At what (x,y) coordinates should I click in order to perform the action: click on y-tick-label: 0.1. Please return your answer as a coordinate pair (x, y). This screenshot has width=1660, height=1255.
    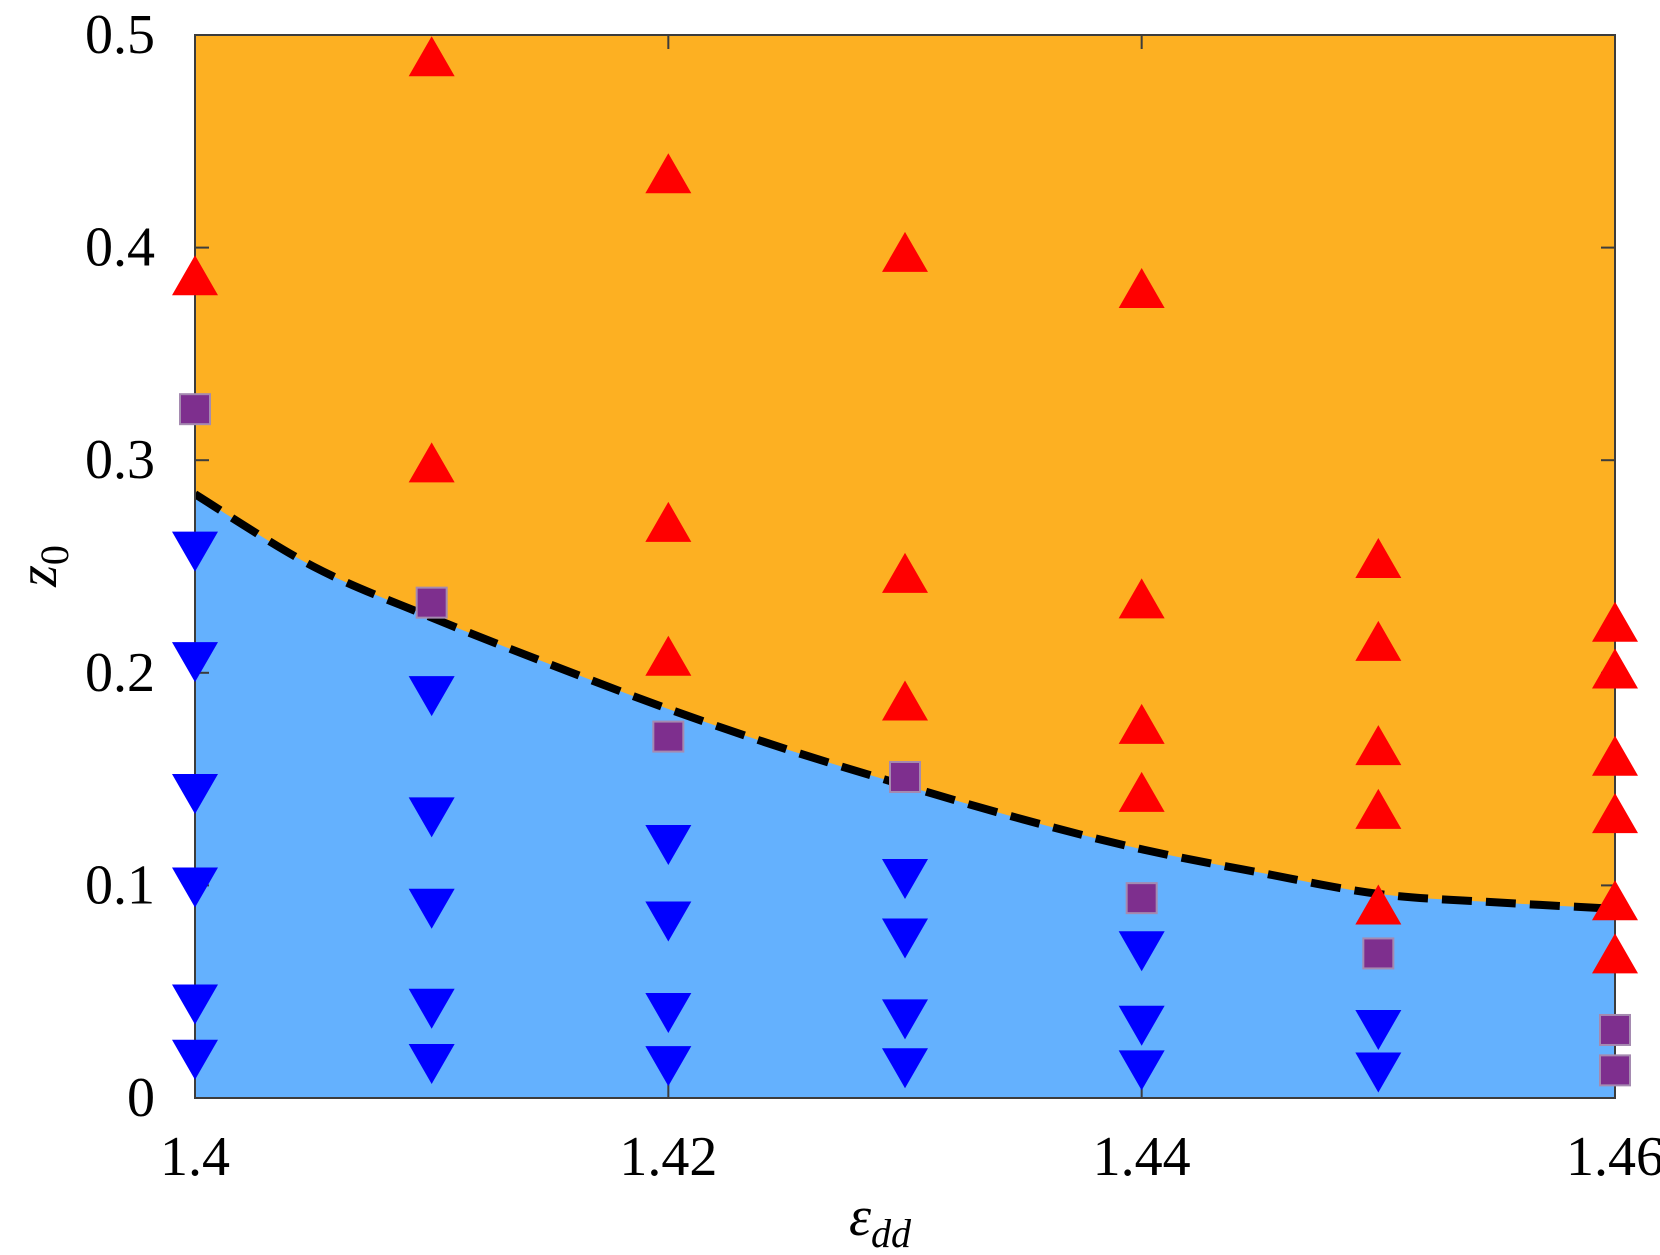
    Looking at the image, I should click on (120, 885).